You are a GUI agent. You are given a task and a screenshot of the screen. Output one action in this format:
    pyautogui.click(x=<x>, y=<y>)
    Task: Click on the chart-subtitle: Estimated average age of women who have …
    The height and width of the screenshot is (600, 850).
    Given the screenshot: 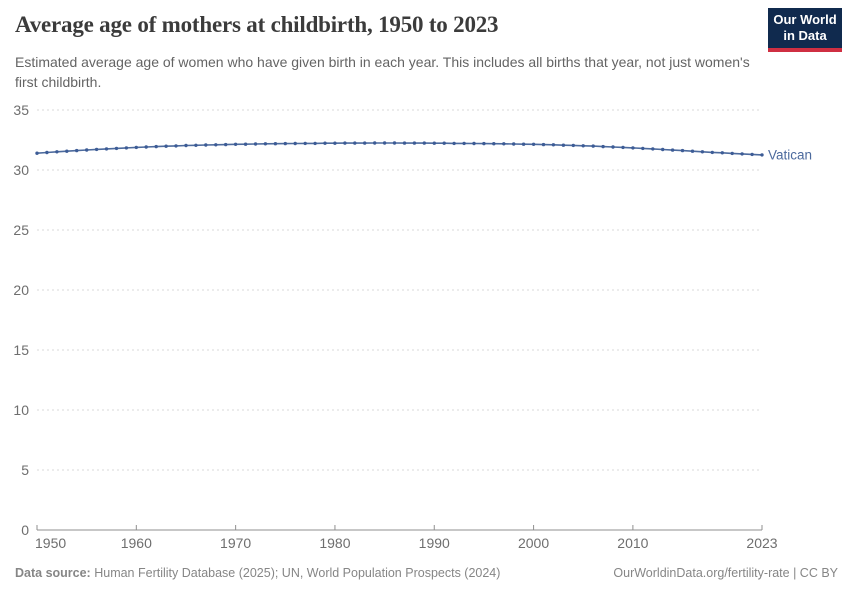 What is the action you would take?
    pyautogui.click(x=382, y=72)
    